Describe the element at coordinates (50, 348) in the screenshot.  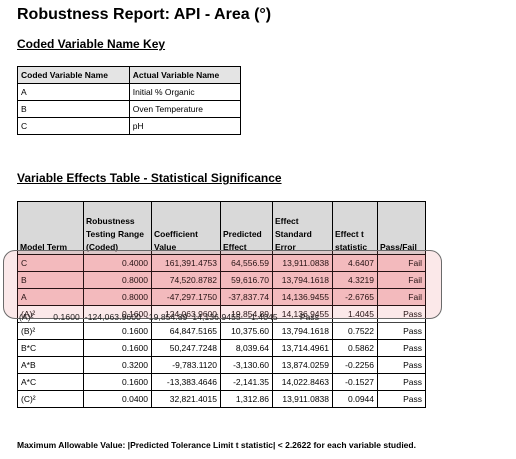
I see `cell-model-term: B*C` at that location.